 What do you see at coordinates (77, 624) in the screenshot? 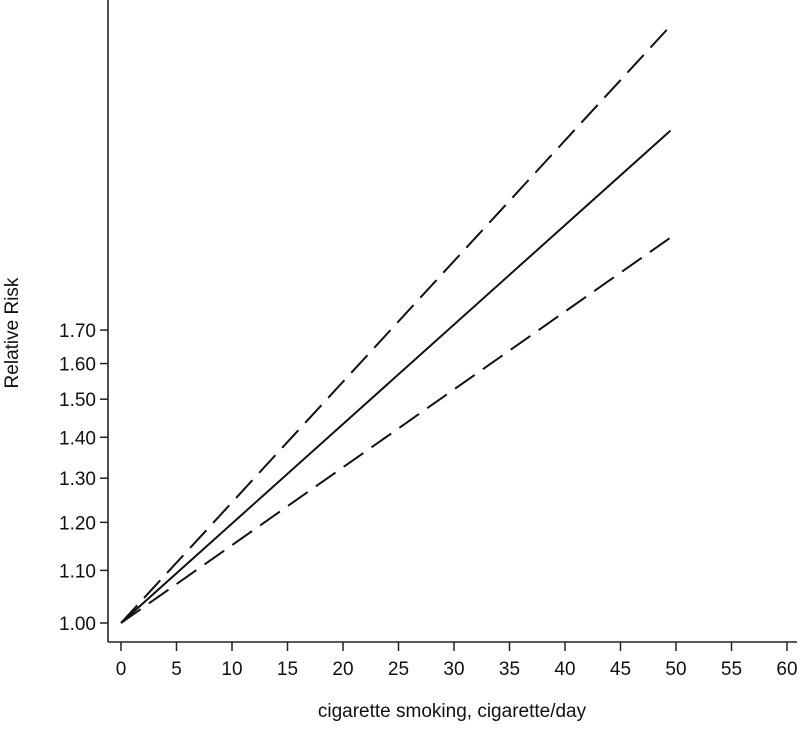
I see `y-tick-label: 1.00` at bounding box center [77, 624].